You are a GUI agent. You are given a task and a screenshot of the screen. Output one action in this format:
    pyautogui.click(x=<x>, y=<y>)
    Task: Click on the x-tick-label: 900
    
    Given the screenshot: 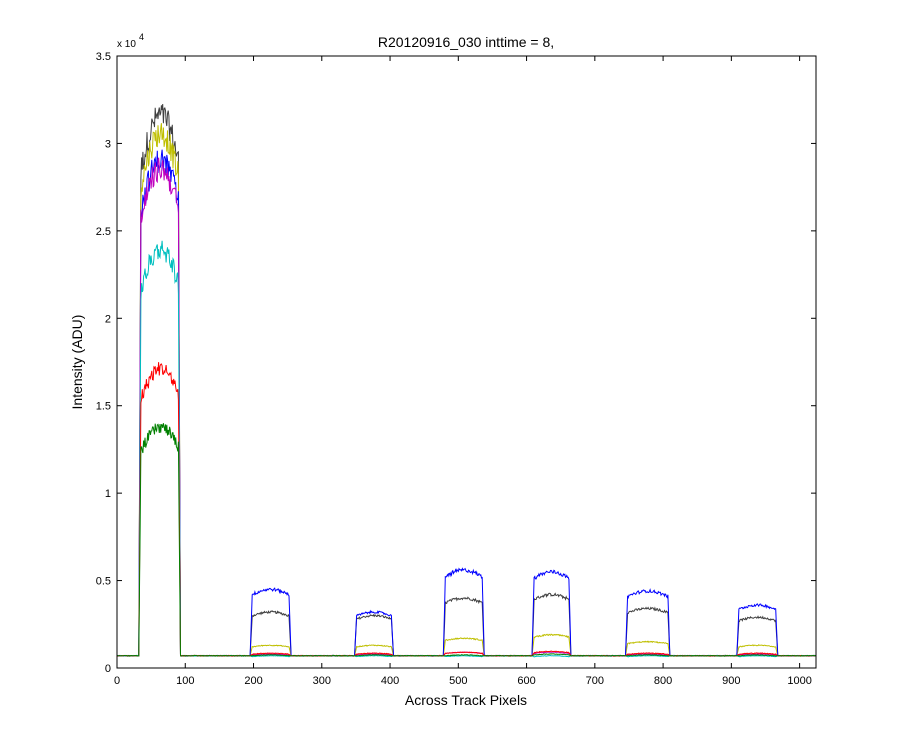 What is the action you would take?
    pyautogui.click(x=731, y=681)
    